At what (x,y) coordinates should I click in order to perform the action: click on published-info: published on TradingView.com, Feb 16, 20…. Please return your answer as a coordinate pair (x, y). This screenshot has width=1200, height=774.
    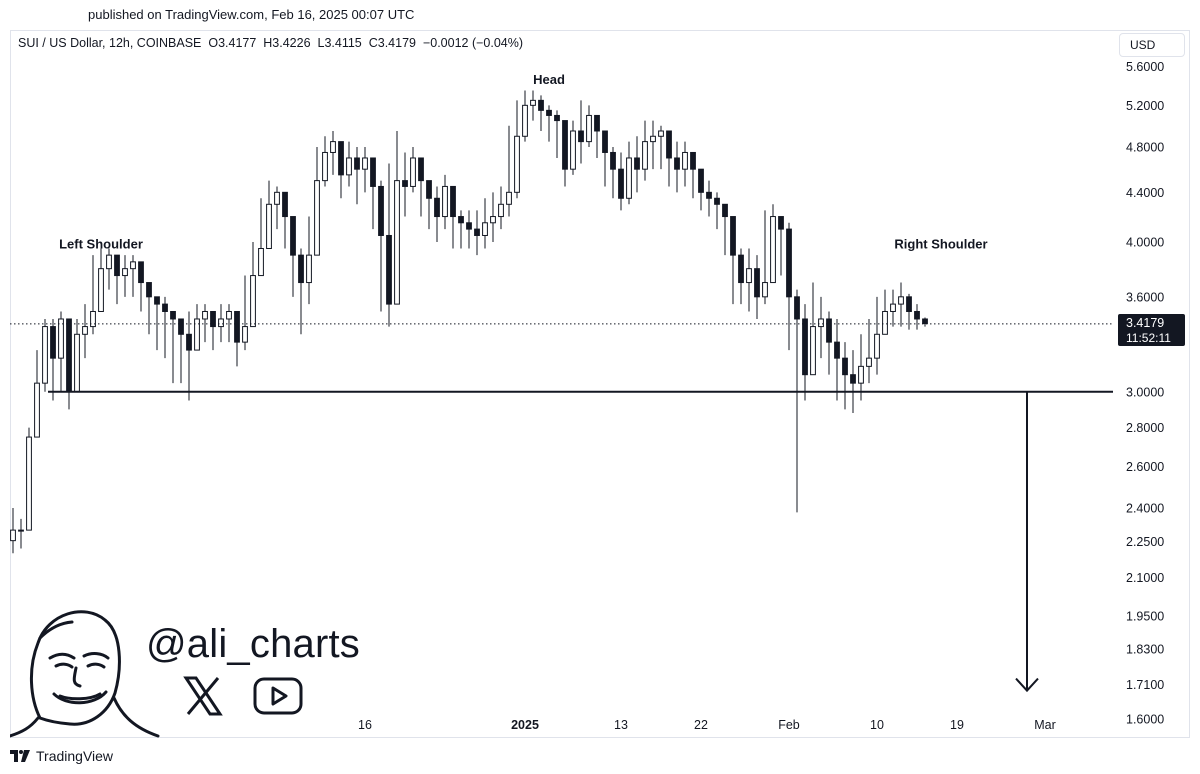
    Looking at the image, I should click on (251, 14).